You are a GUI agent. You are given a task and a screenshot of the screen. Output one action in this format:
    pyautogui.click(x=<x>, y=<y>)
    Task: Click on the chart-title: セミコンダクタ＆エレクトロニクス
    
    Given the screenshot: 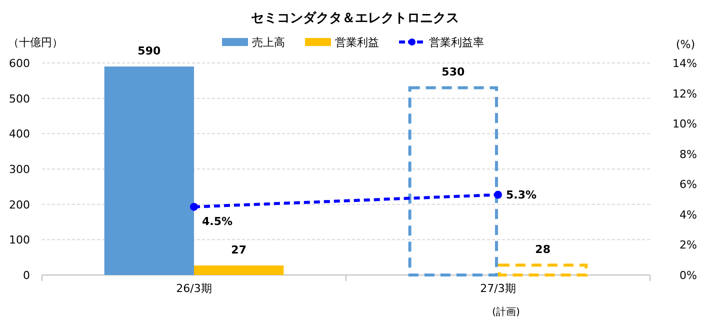 What is the action you would take?
    pyautogui.click(x=355, y=18)
    